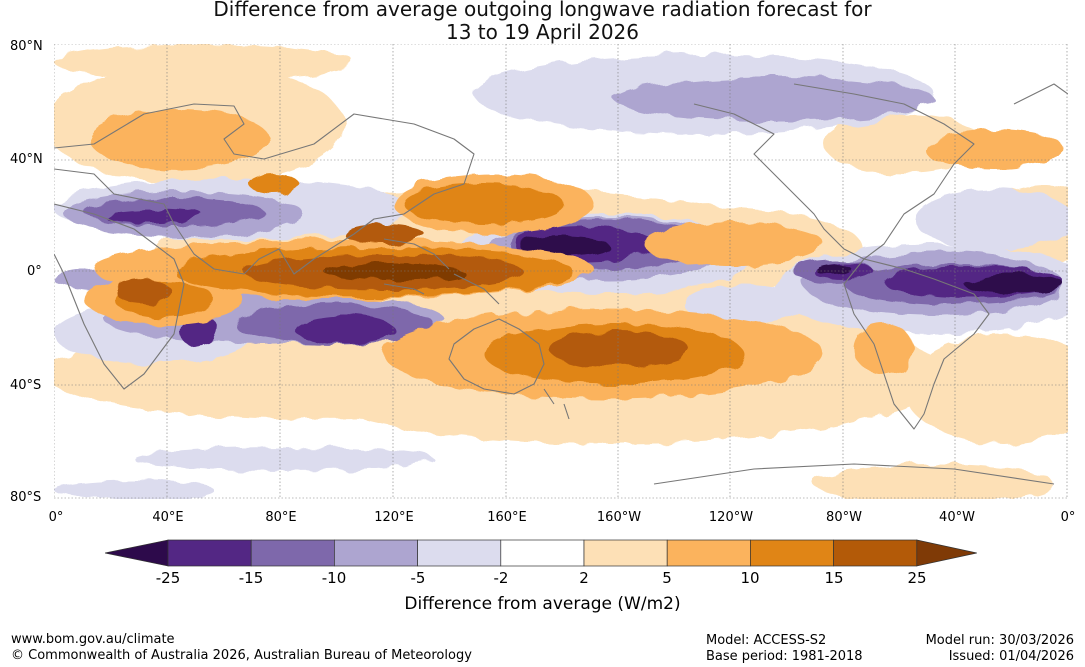 Image resolution: width=1085 pixels, height=667 pixels. I want to click on colorbar-tick-n15: -15, so click(251, 578).